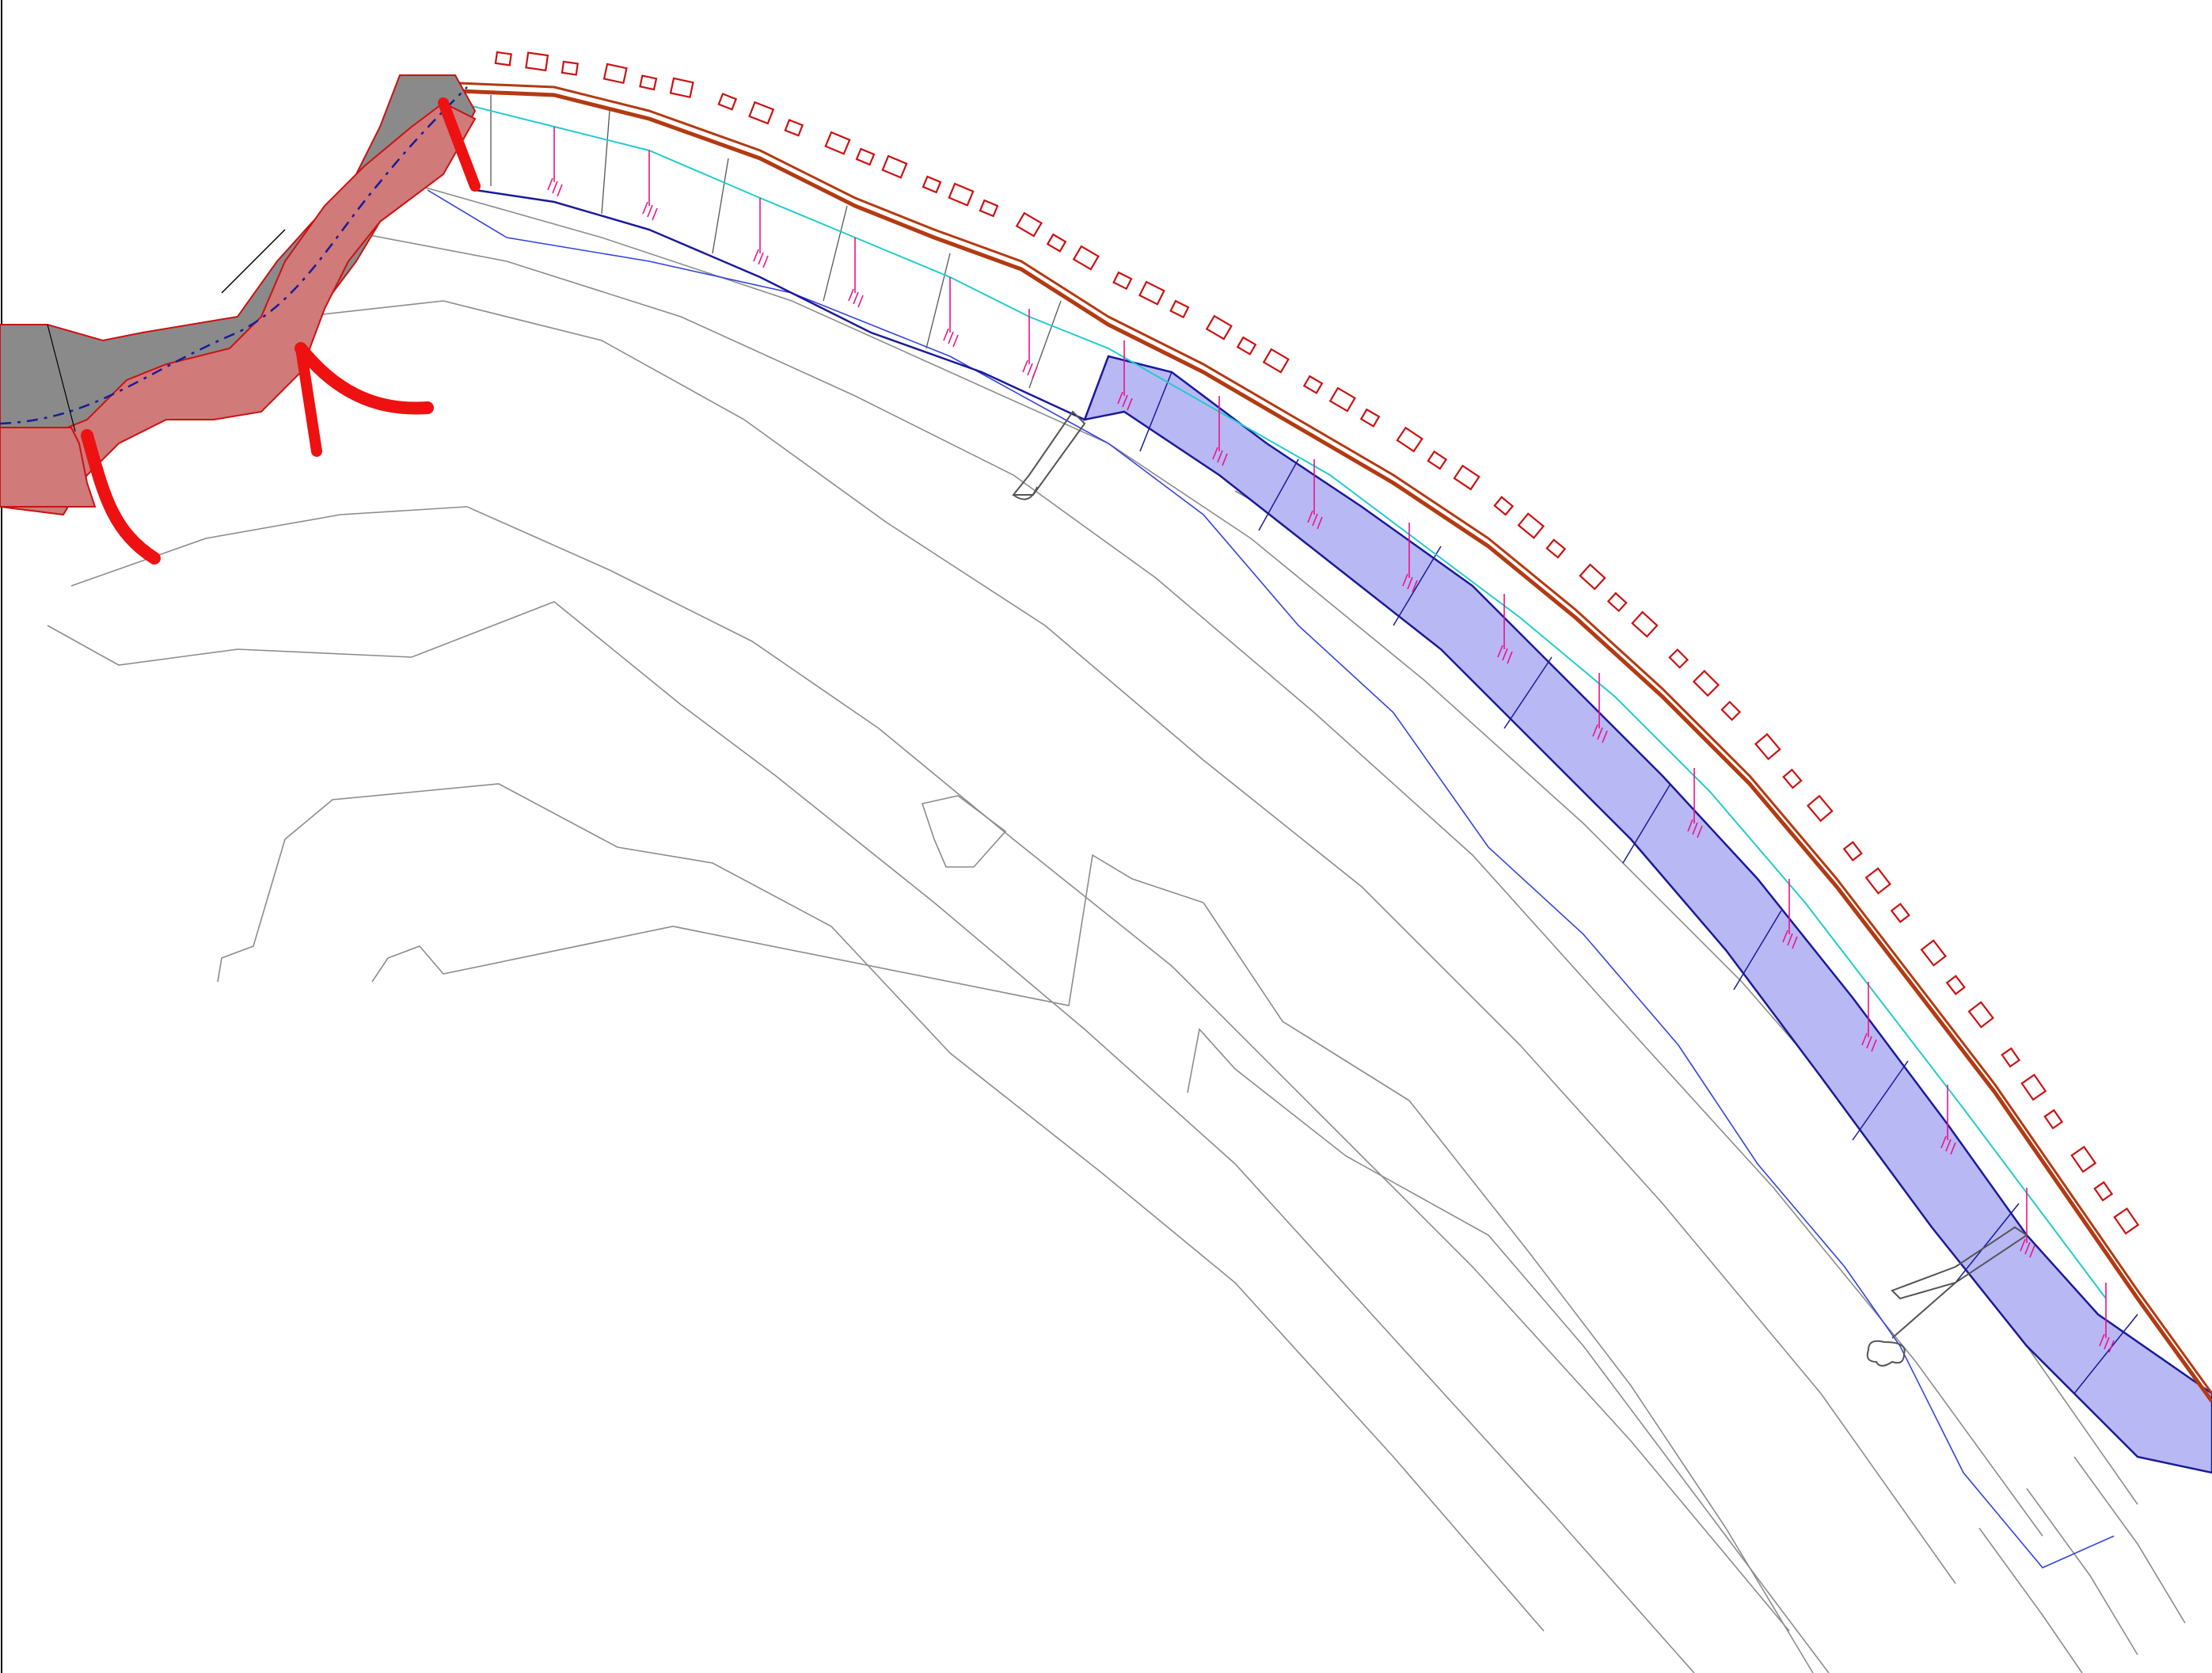 This screenshot has height=1673, width=2212. What do you see at coordinates (779, 304) in the screenshot?
I see `western-beach-boundary` at bounding box center [779, 304].